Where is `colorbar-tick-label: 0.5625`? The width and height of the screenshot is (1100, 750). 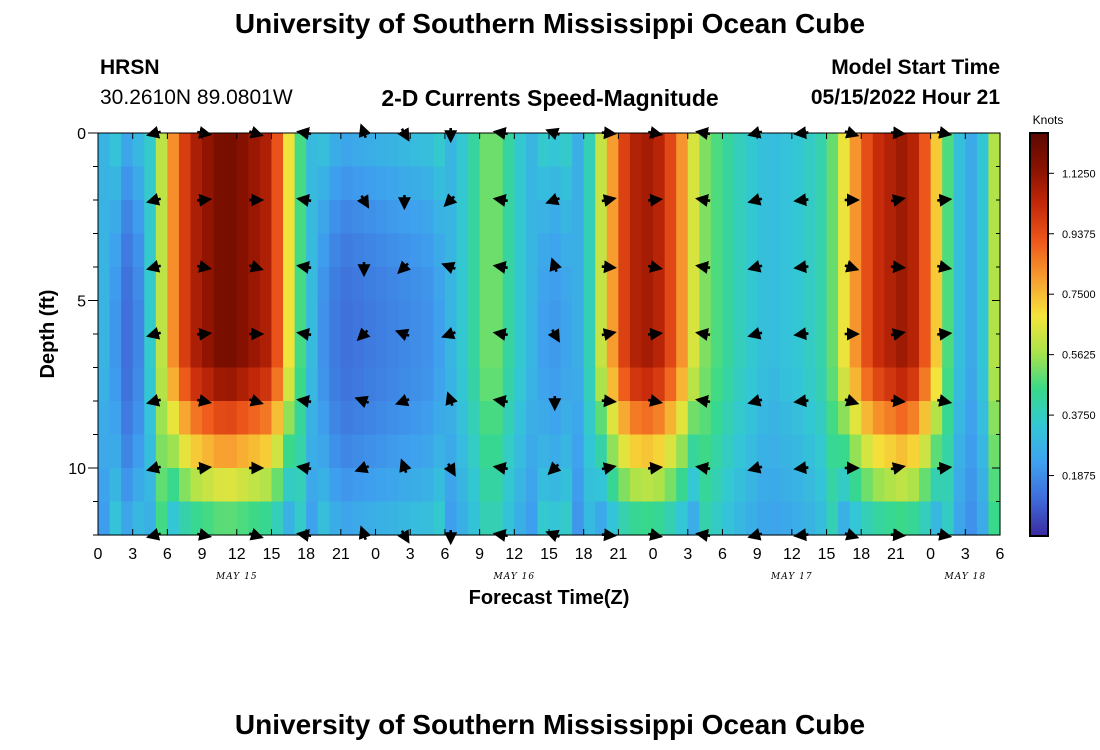 colorbar-tick-label: 0.5625 is located at coordinates (1079, 356).